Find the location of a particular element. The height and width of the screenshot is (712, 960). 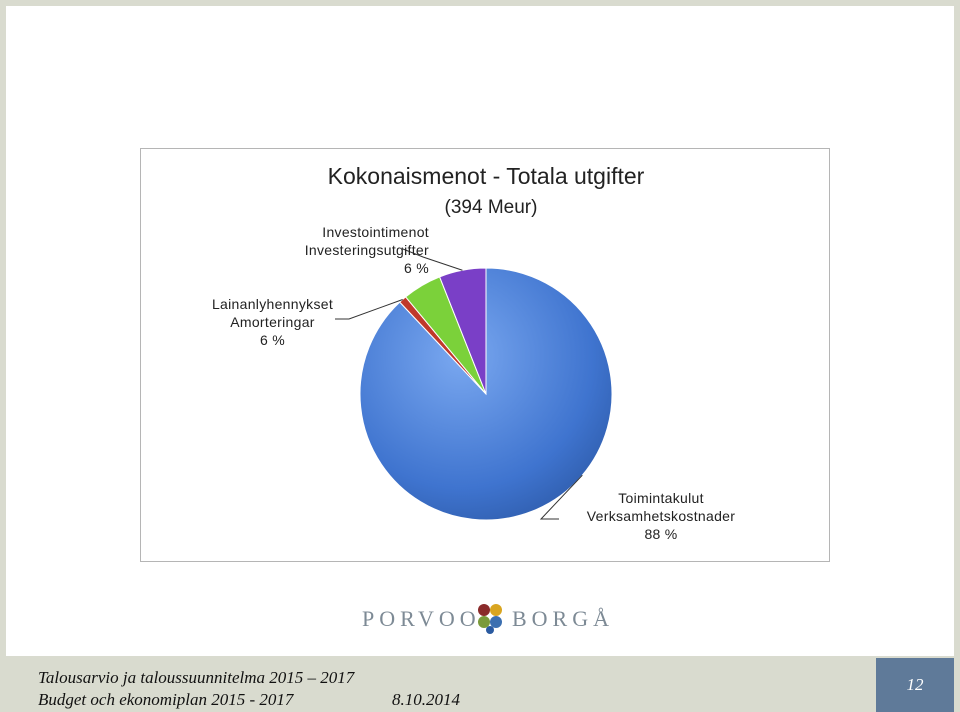

label-toimintakulut: Toimintakulut Verksamhetskostnader 88 % is located at coordinates (661, 516).